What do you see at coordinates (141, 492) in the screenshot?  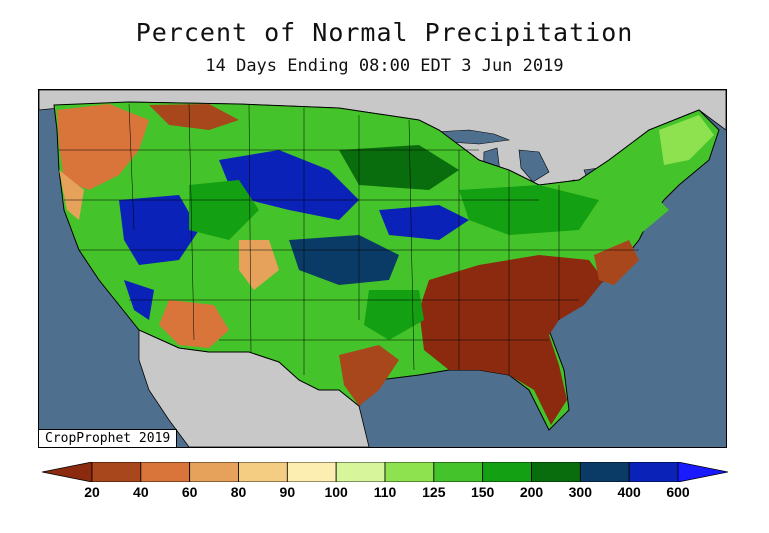 I see `legend-tick-label: 40` at bounding box center [141, 492].